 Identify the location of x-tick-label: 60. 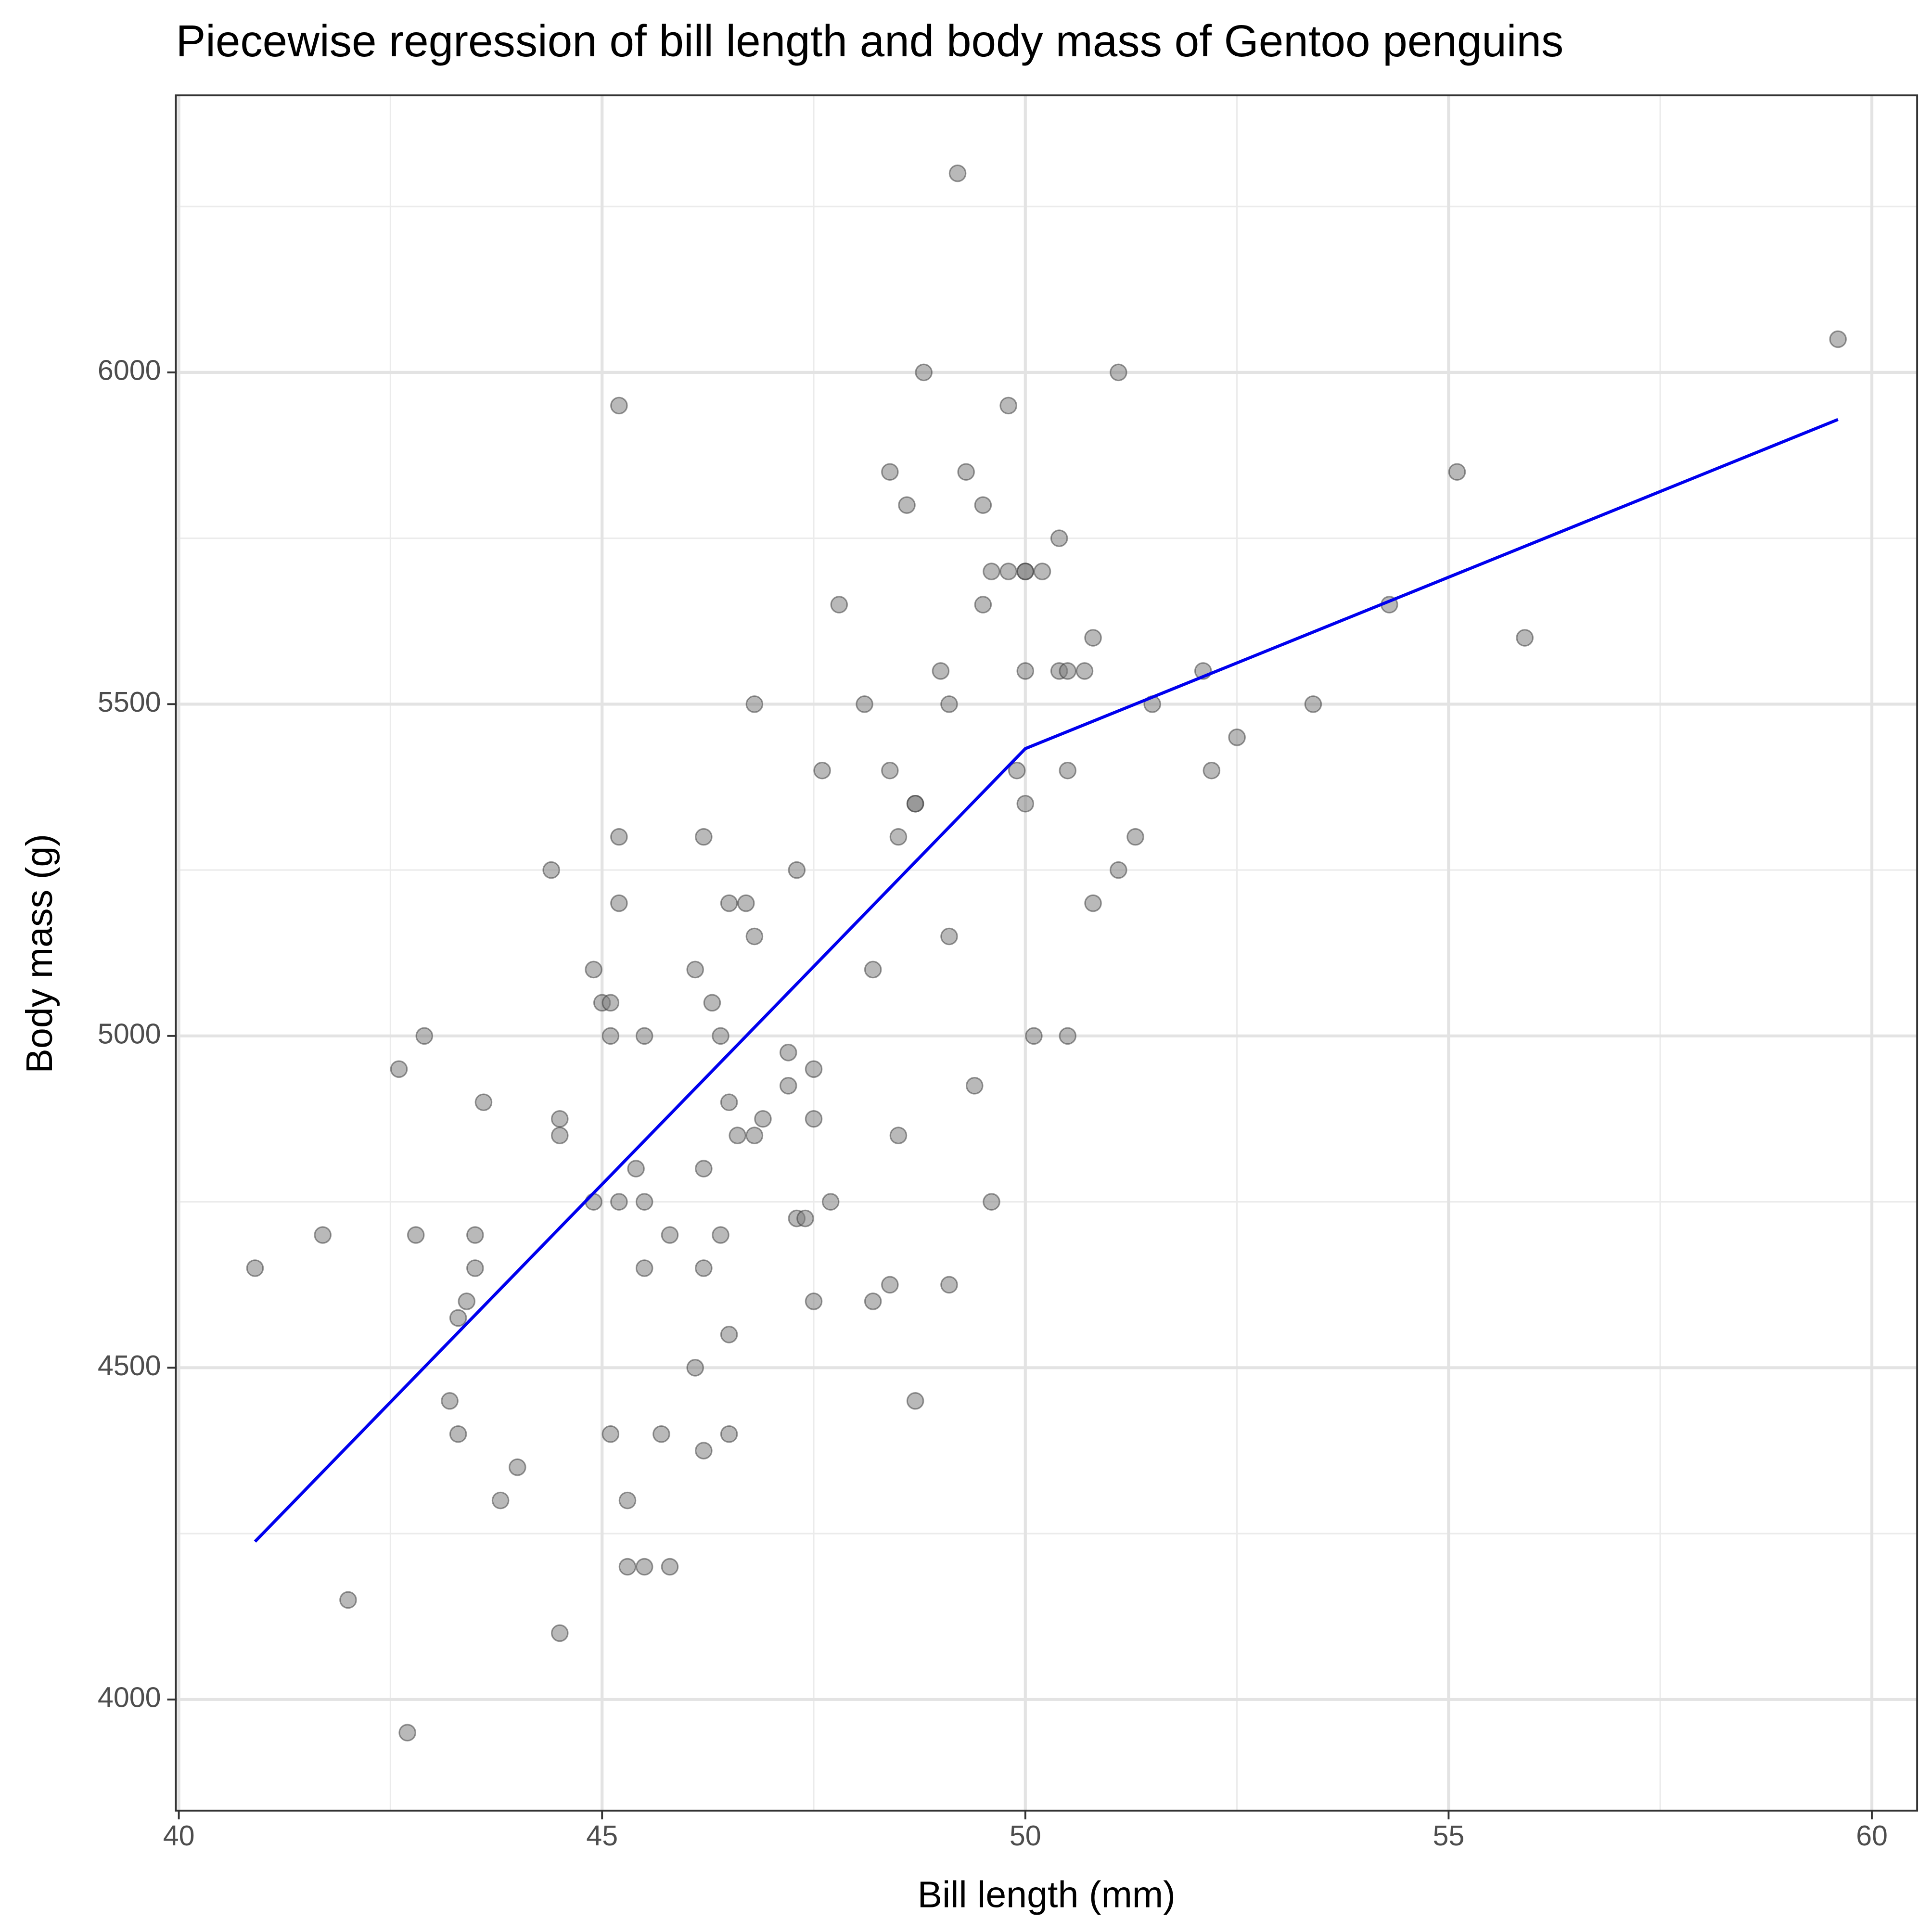
(1872, 1835).